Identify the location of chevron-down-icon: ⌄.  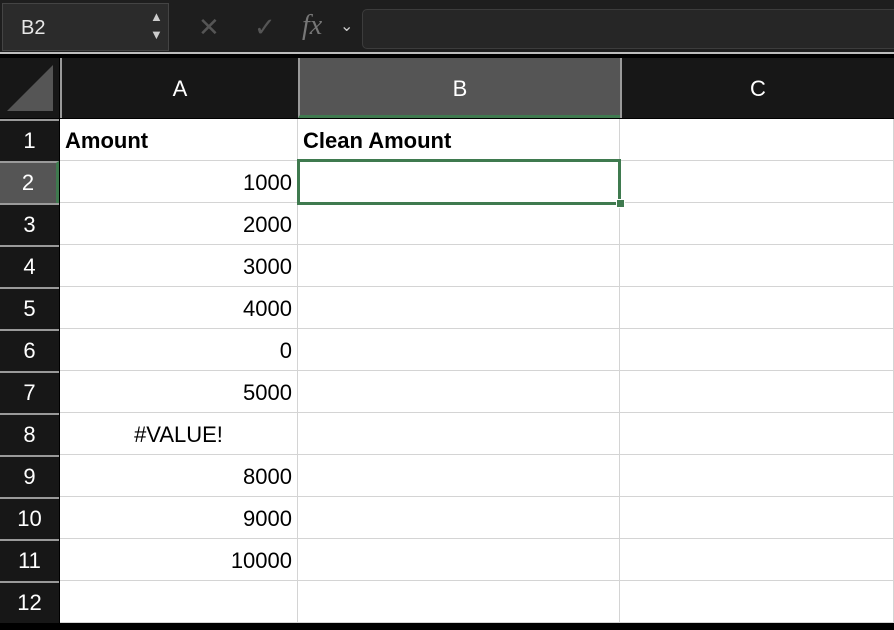
(347, 26).